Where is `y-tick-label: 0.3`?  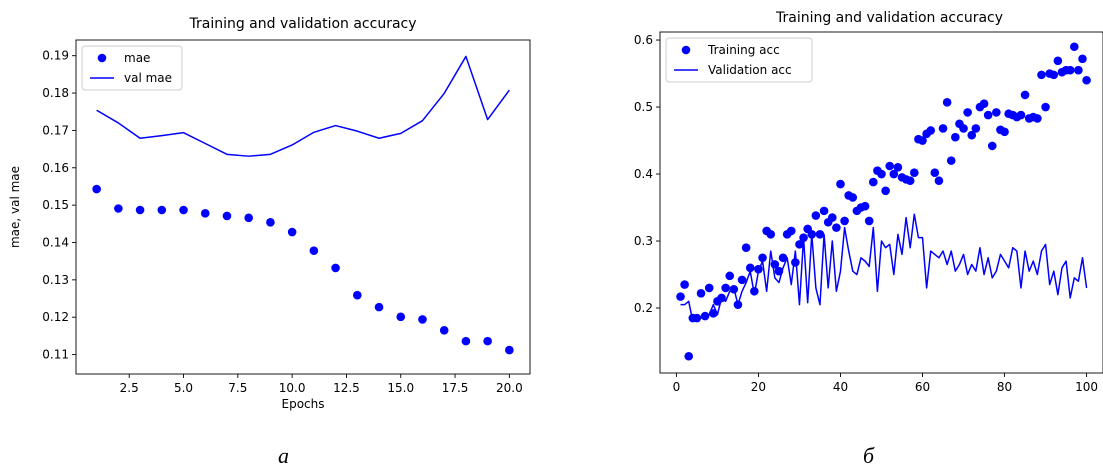 y-tick-label: 0.3 is located at coordinates (643, 241).